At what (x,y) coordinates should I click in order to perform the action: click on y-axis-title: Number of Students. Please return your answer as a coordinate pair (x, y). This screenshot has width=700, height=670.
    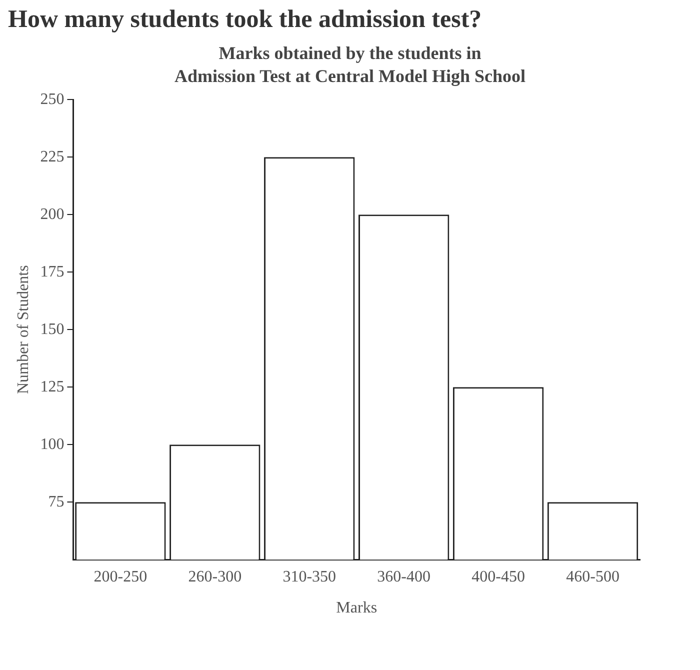
    Looking at the image, I should click on (23, 329).